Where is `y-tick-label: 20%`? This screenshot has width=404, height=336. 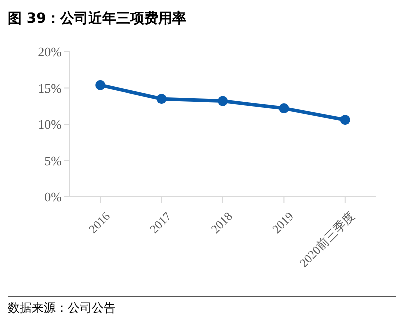
y-tick-label: 20% is located at coordinates (50, 52).